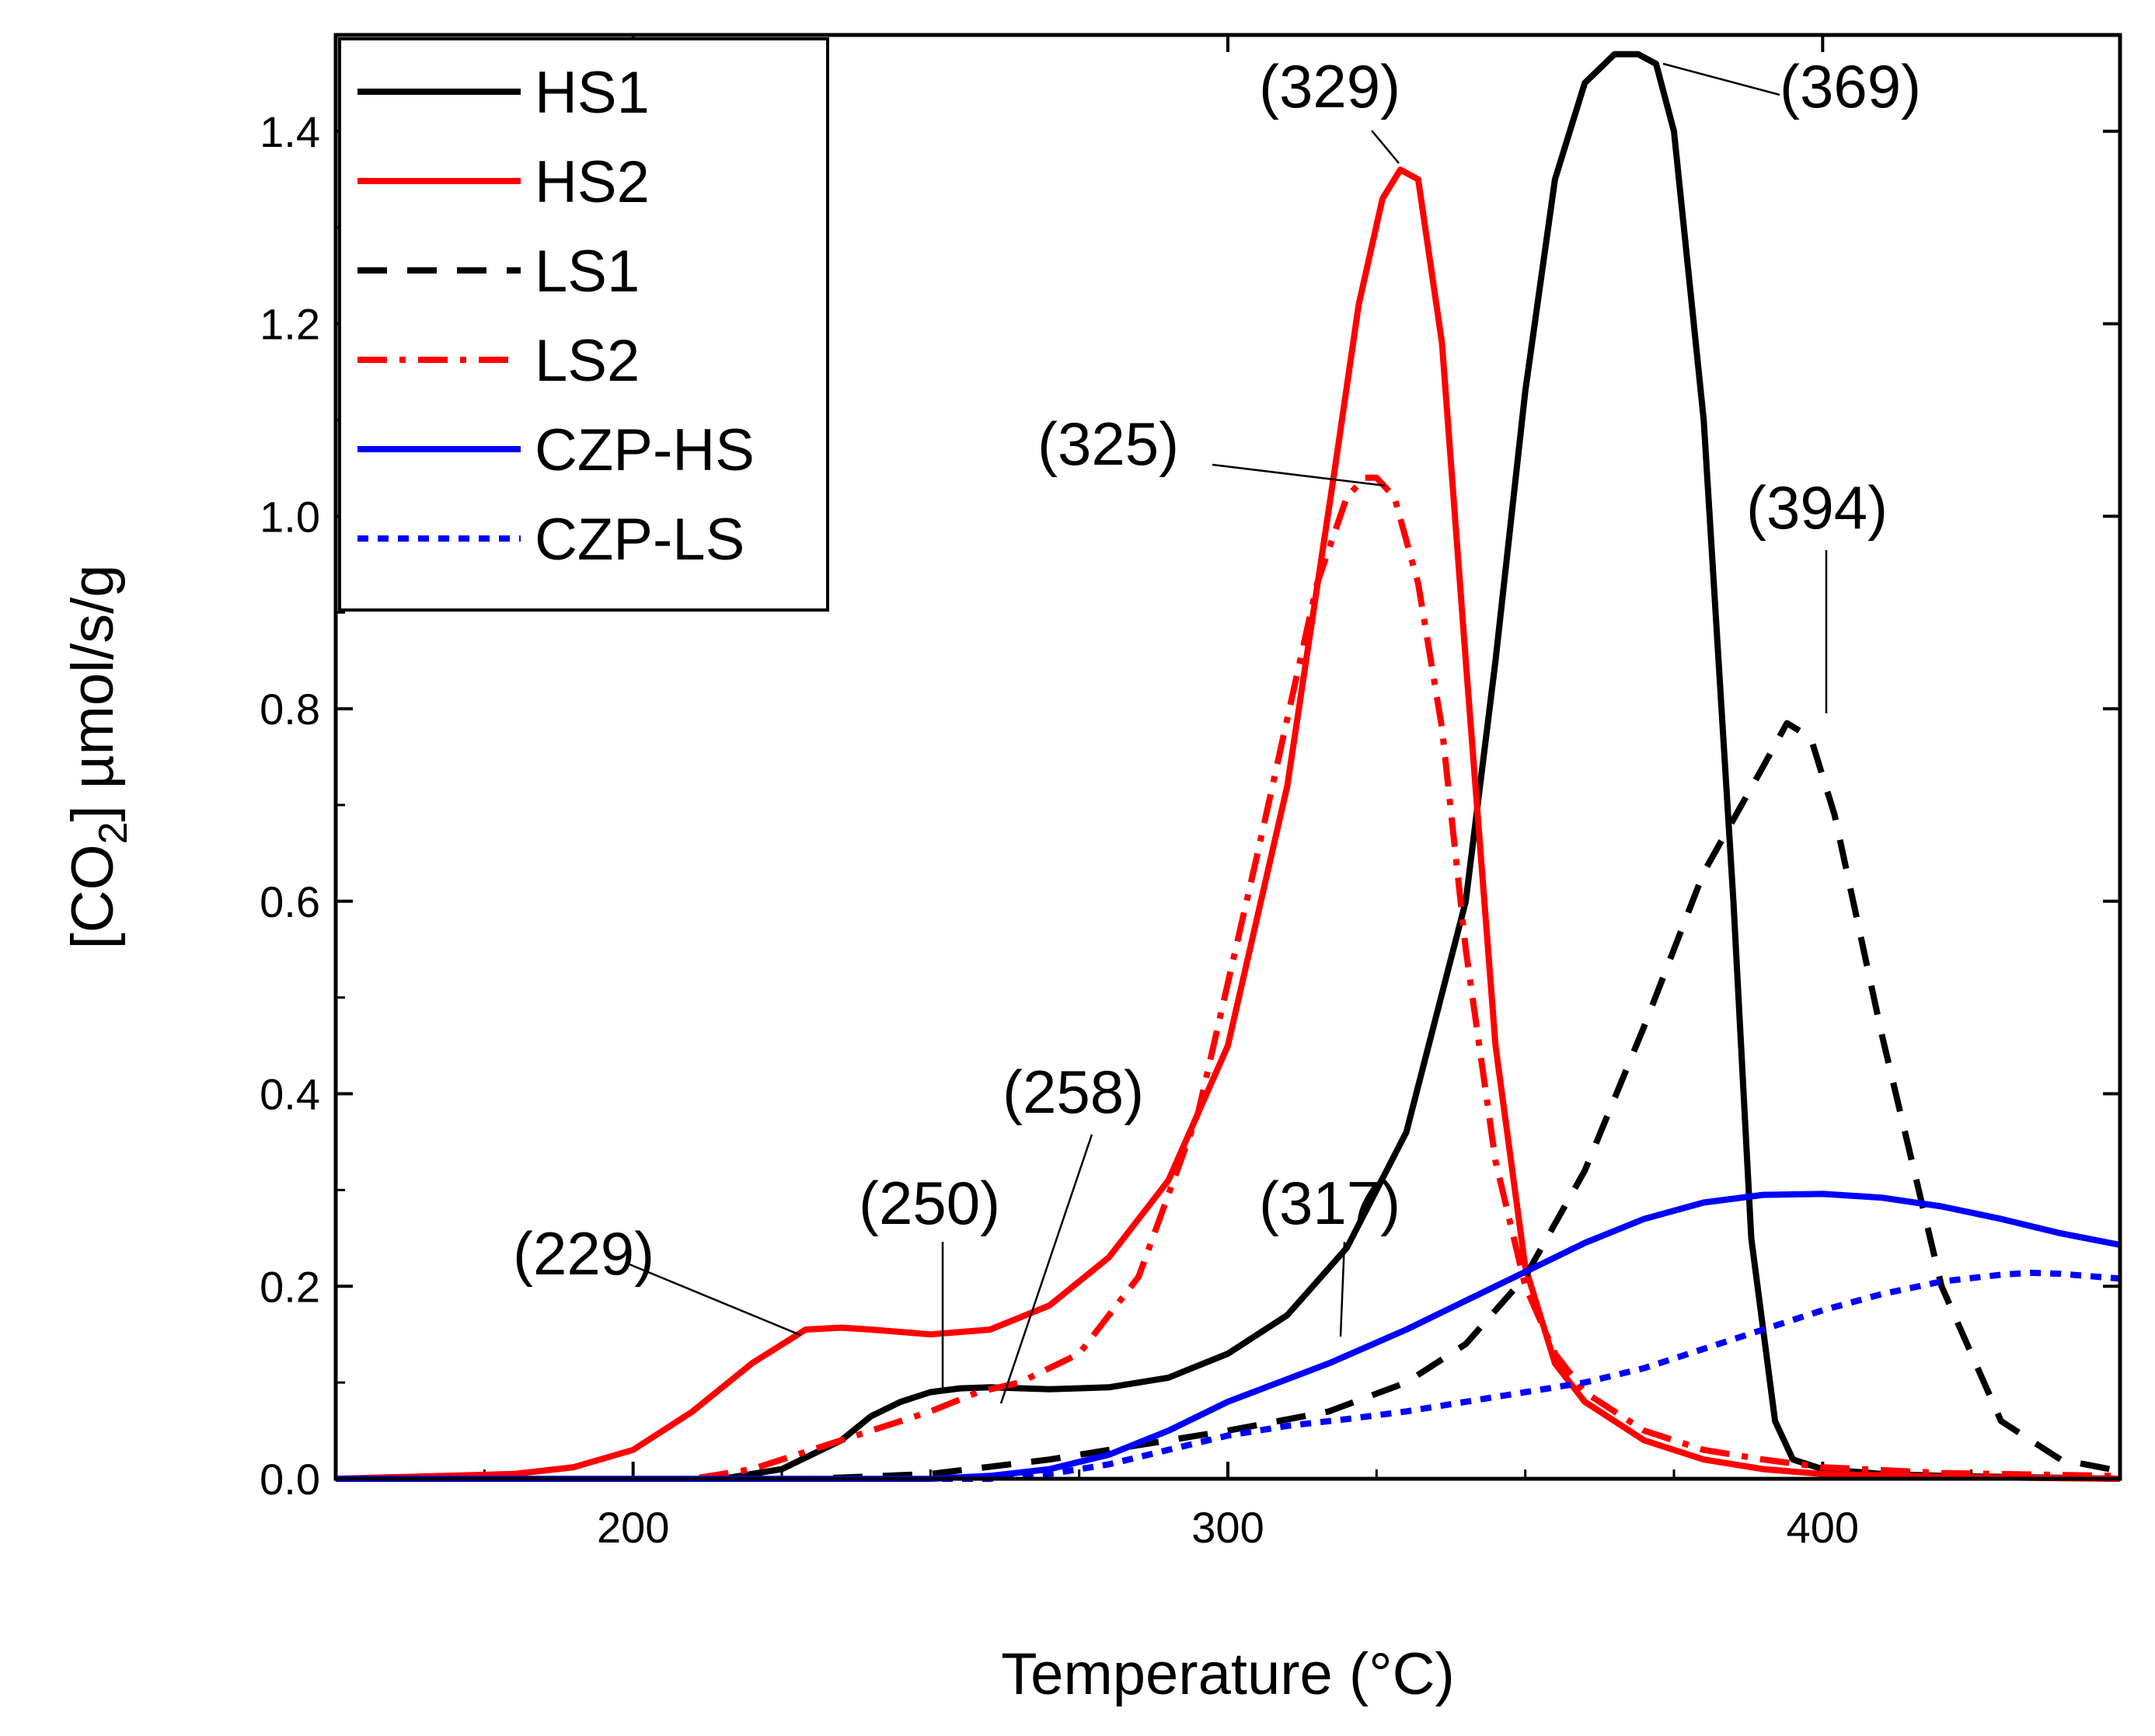 This screenshot has width=2155, height=1736. Describe the element at coordinates (290, 1286) in the screenshot. I see `y-tick-label: 0.2` at that location.